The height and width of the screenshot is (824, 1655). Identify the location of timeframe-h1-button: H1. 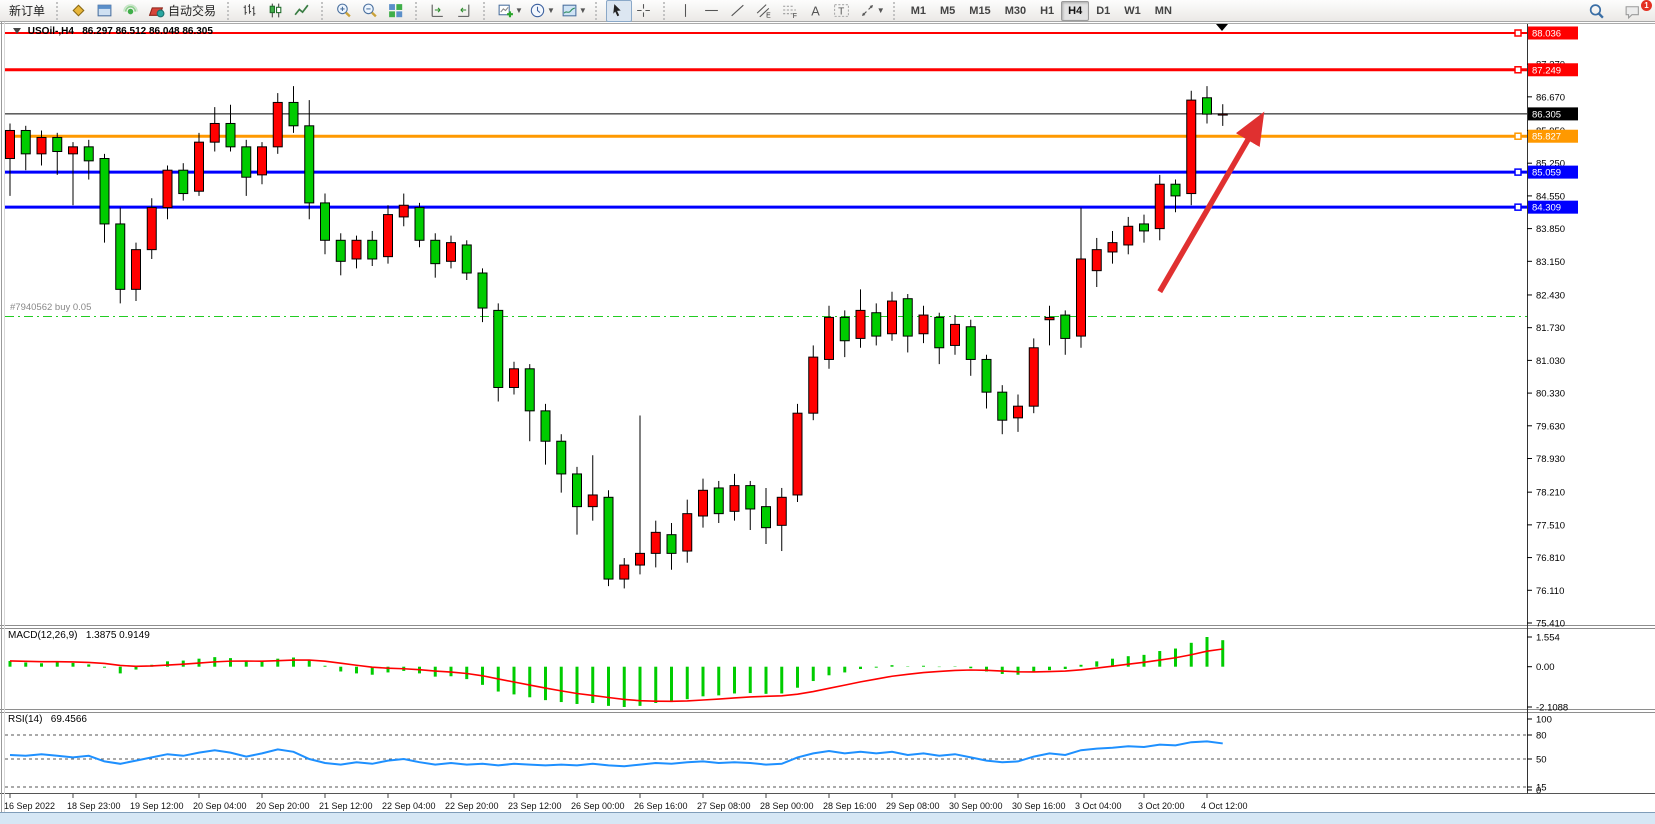
(1047, 10).